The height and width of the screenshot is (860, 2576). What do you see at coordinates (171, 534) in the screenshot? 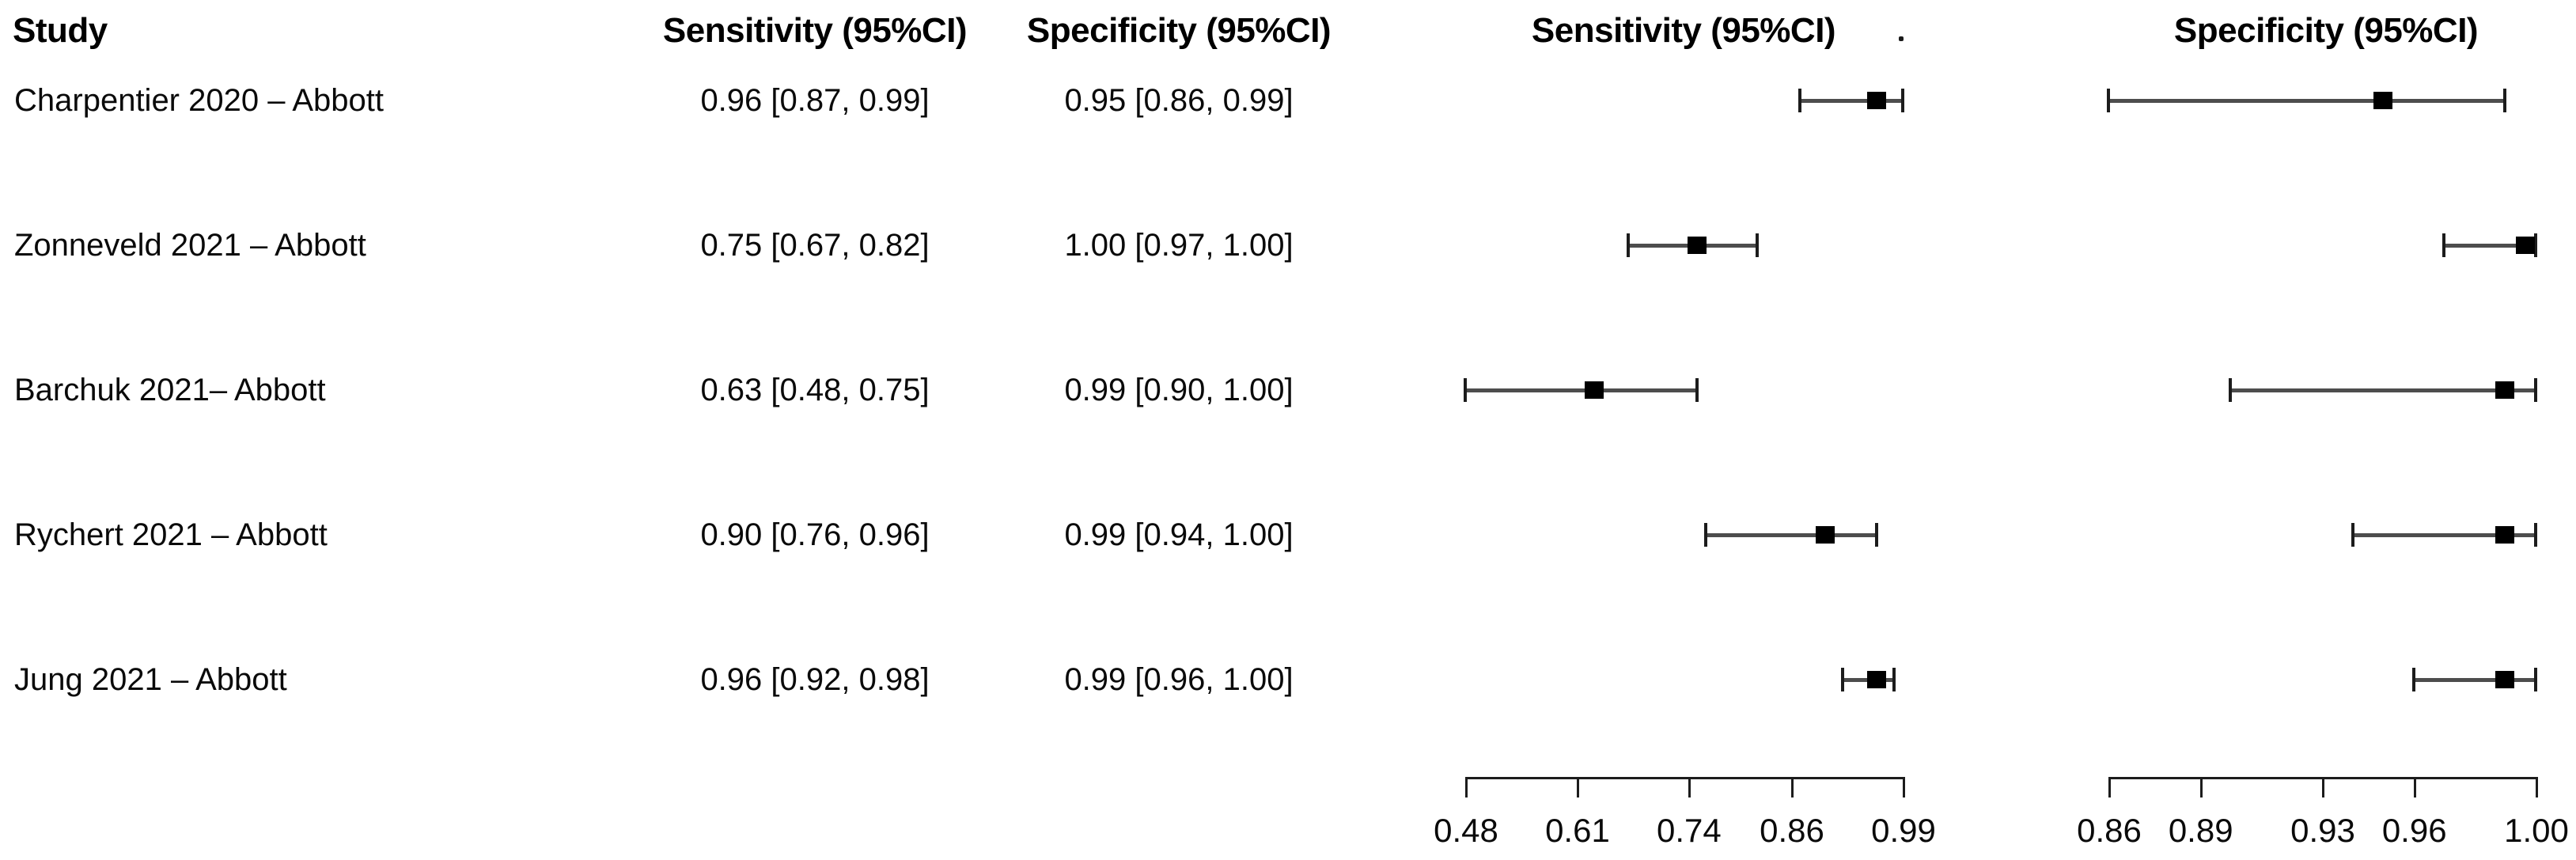
I see `study-name: Rychert 2021 – Abbott` at bounding box center [171, 534].